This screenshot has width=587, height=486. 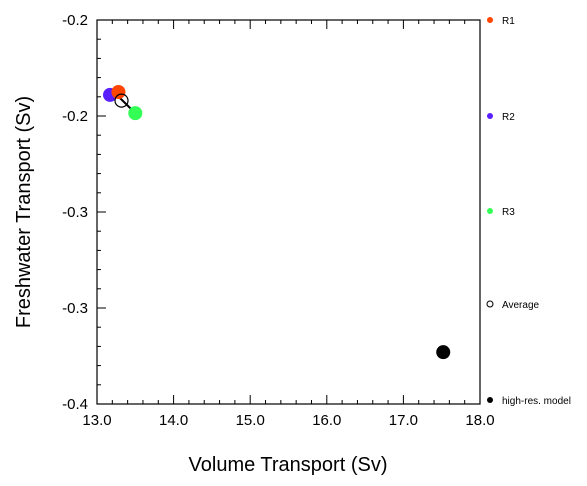 What do you see at coordinates (24, 212) in the screenshot?
I see `y-axis-title: Freshwater Transport (Sv)` at bounding box center [24, 212].